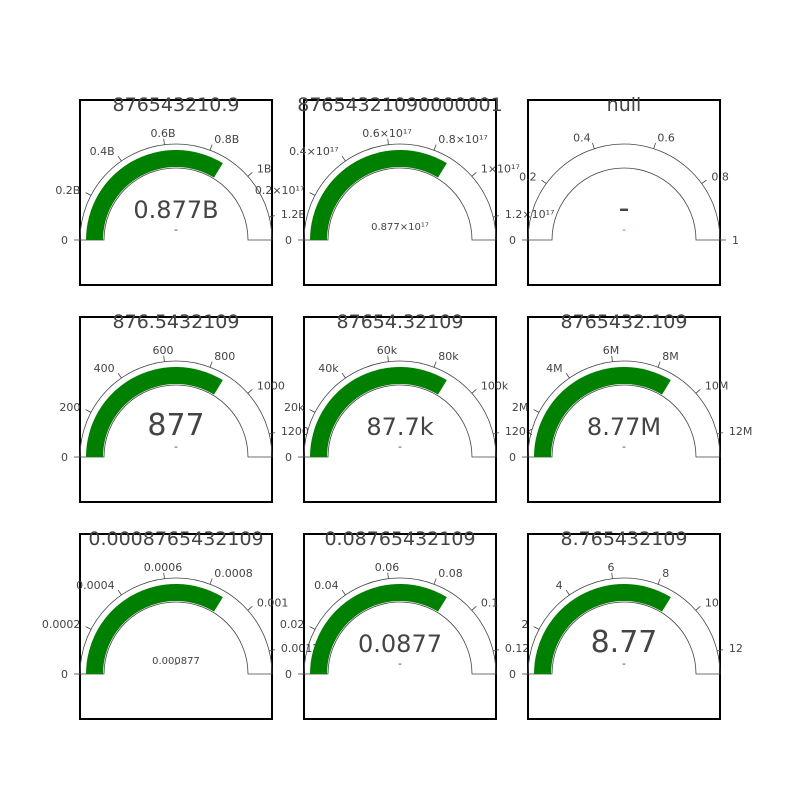 This screenshot has height=800, width=800. I want to click on gauge-tick-label: 0.06, so click(387, 567).